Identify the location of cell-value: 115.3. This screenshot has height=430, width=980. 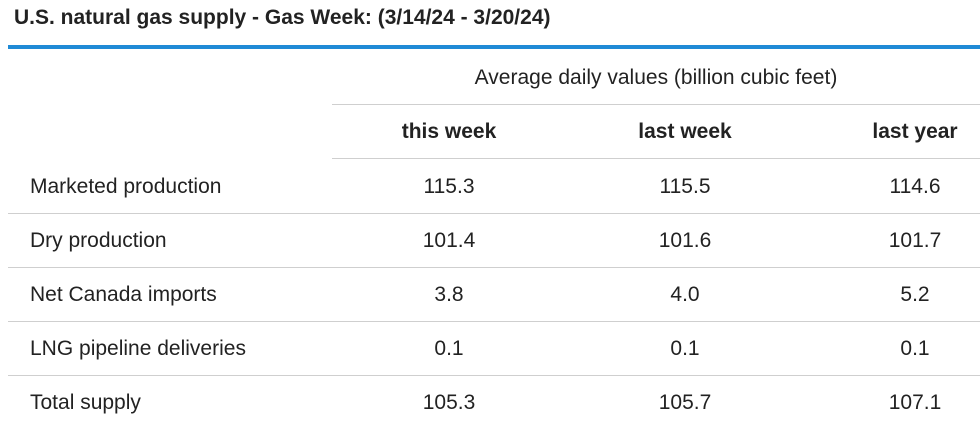
(449, 186).